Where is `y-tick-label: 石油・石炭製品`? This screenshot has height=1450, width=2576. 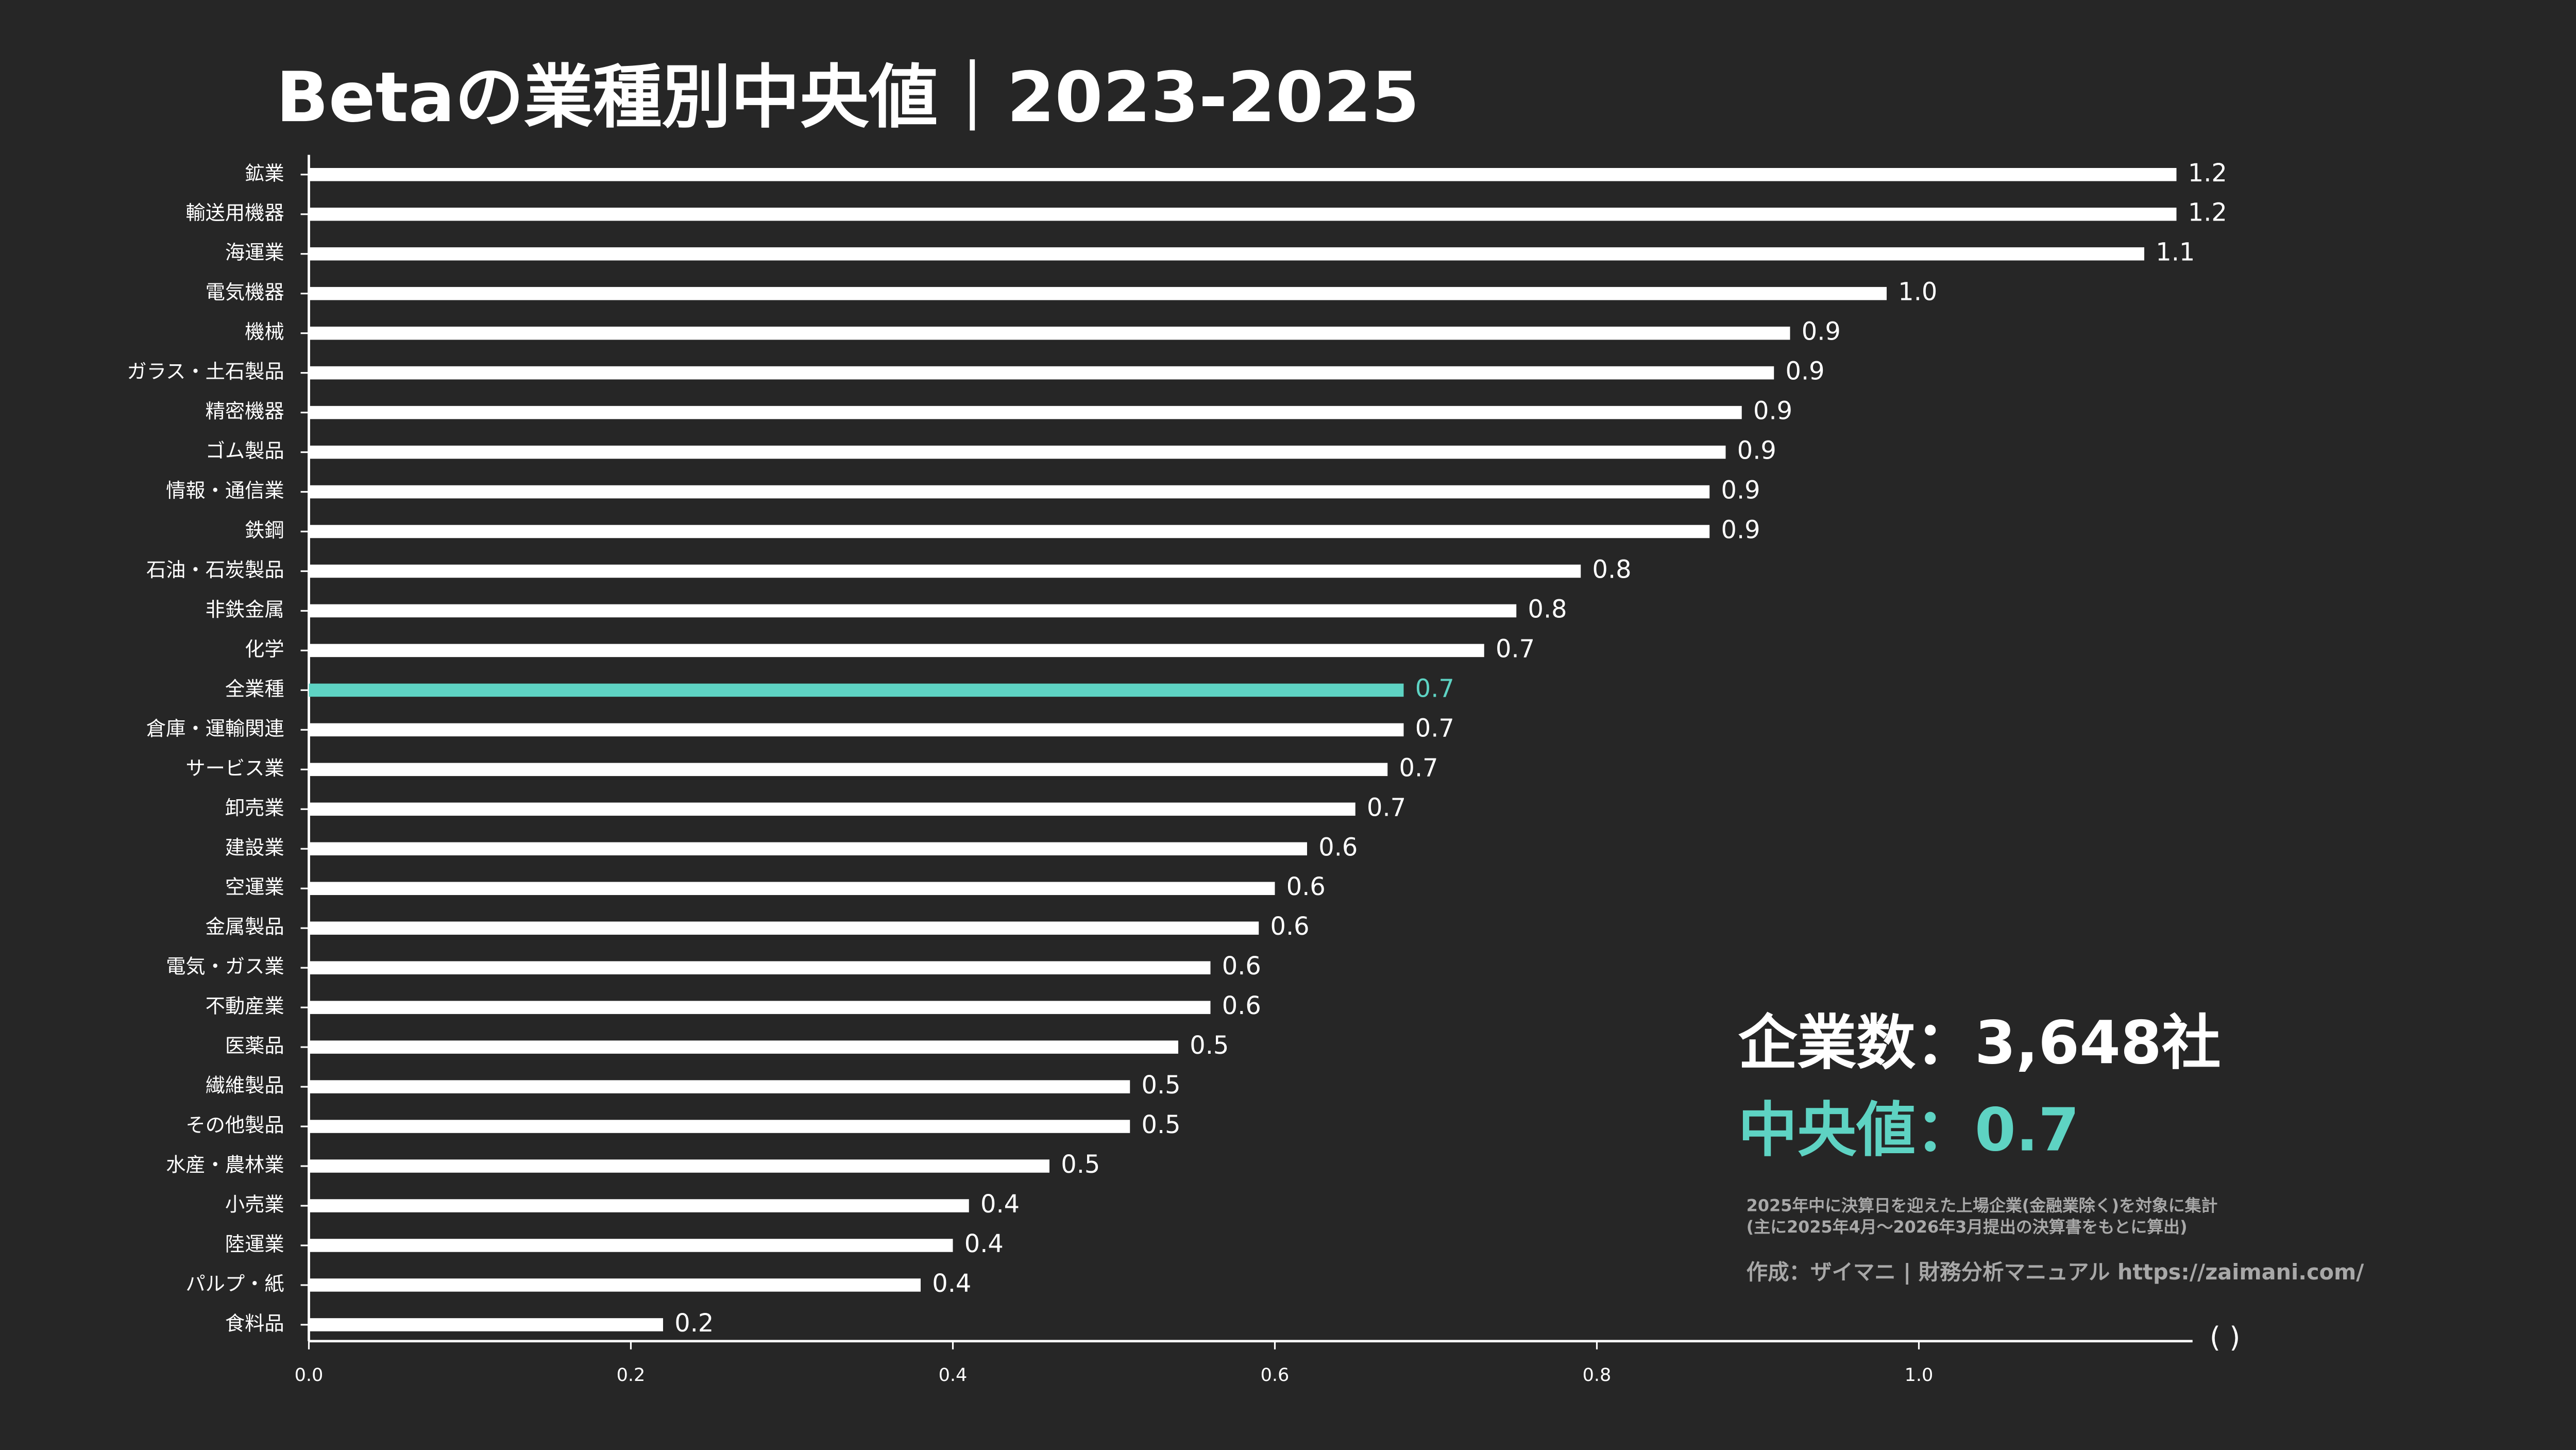 y-tick-label: 石油・石炭製品 is located at coordinates (215, 570).